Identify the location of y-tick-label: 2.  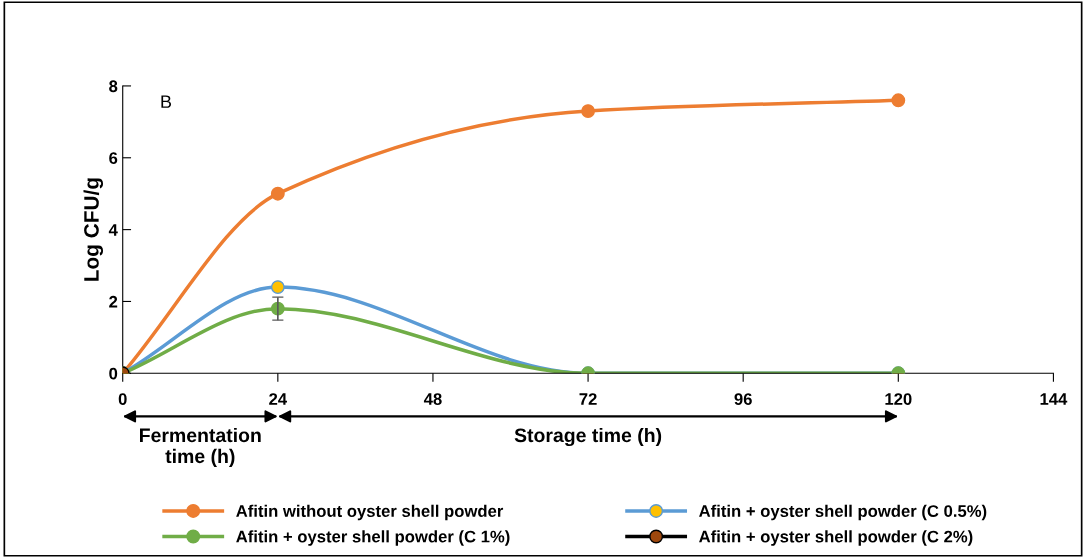
(113, 301).